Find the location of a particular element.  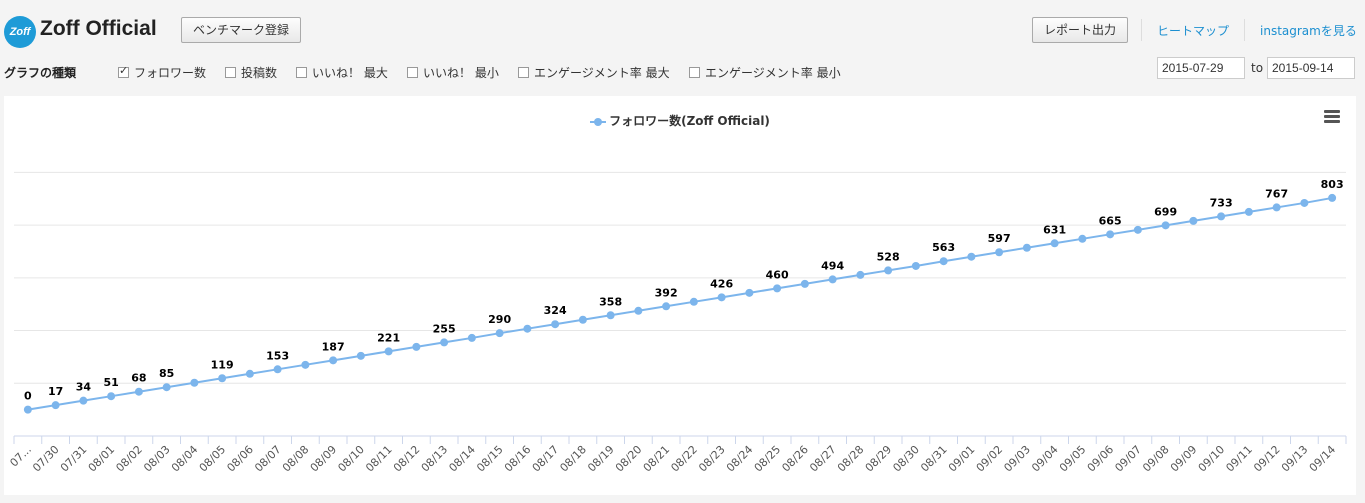

header-divider is located at coordinates (1244, 30).